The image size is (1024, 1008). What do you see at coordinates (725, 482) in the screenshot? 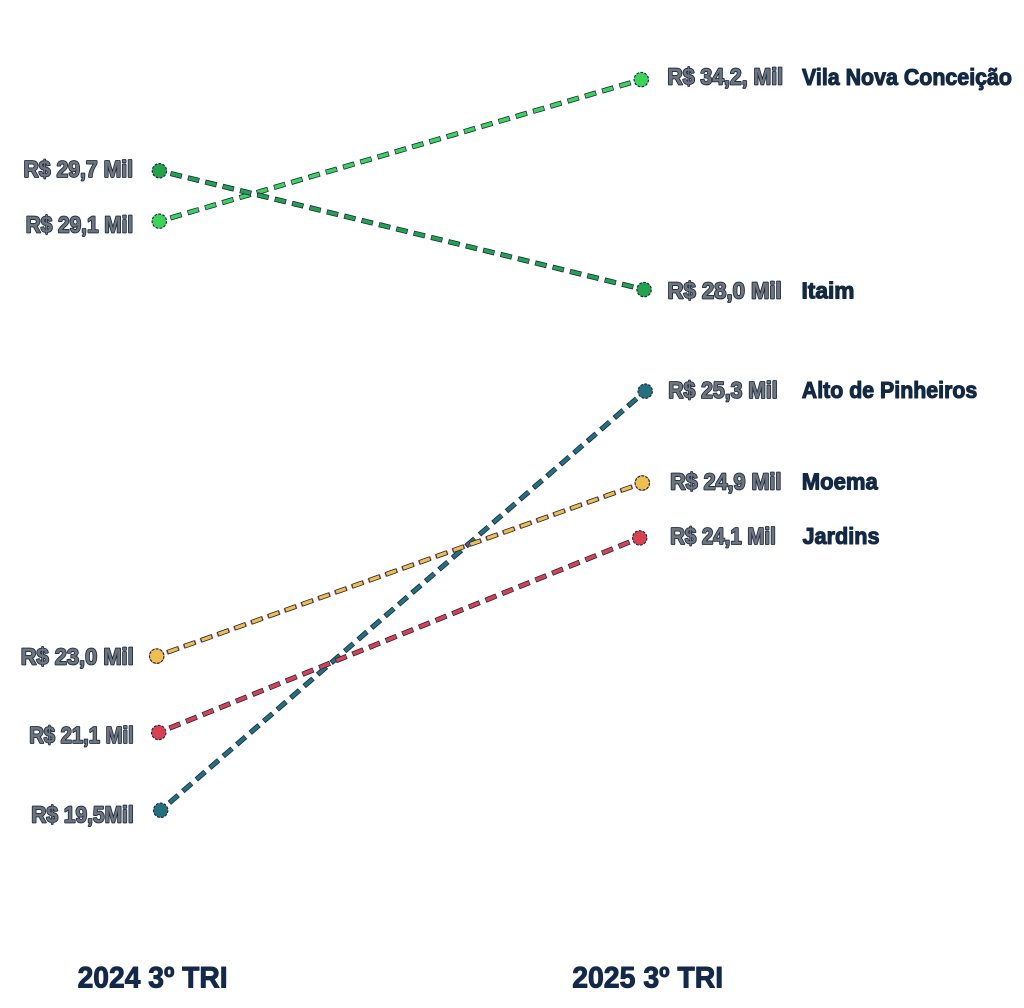
I see `svg-text: R$ 24,9 Mil` at bounding box center [725, 482].